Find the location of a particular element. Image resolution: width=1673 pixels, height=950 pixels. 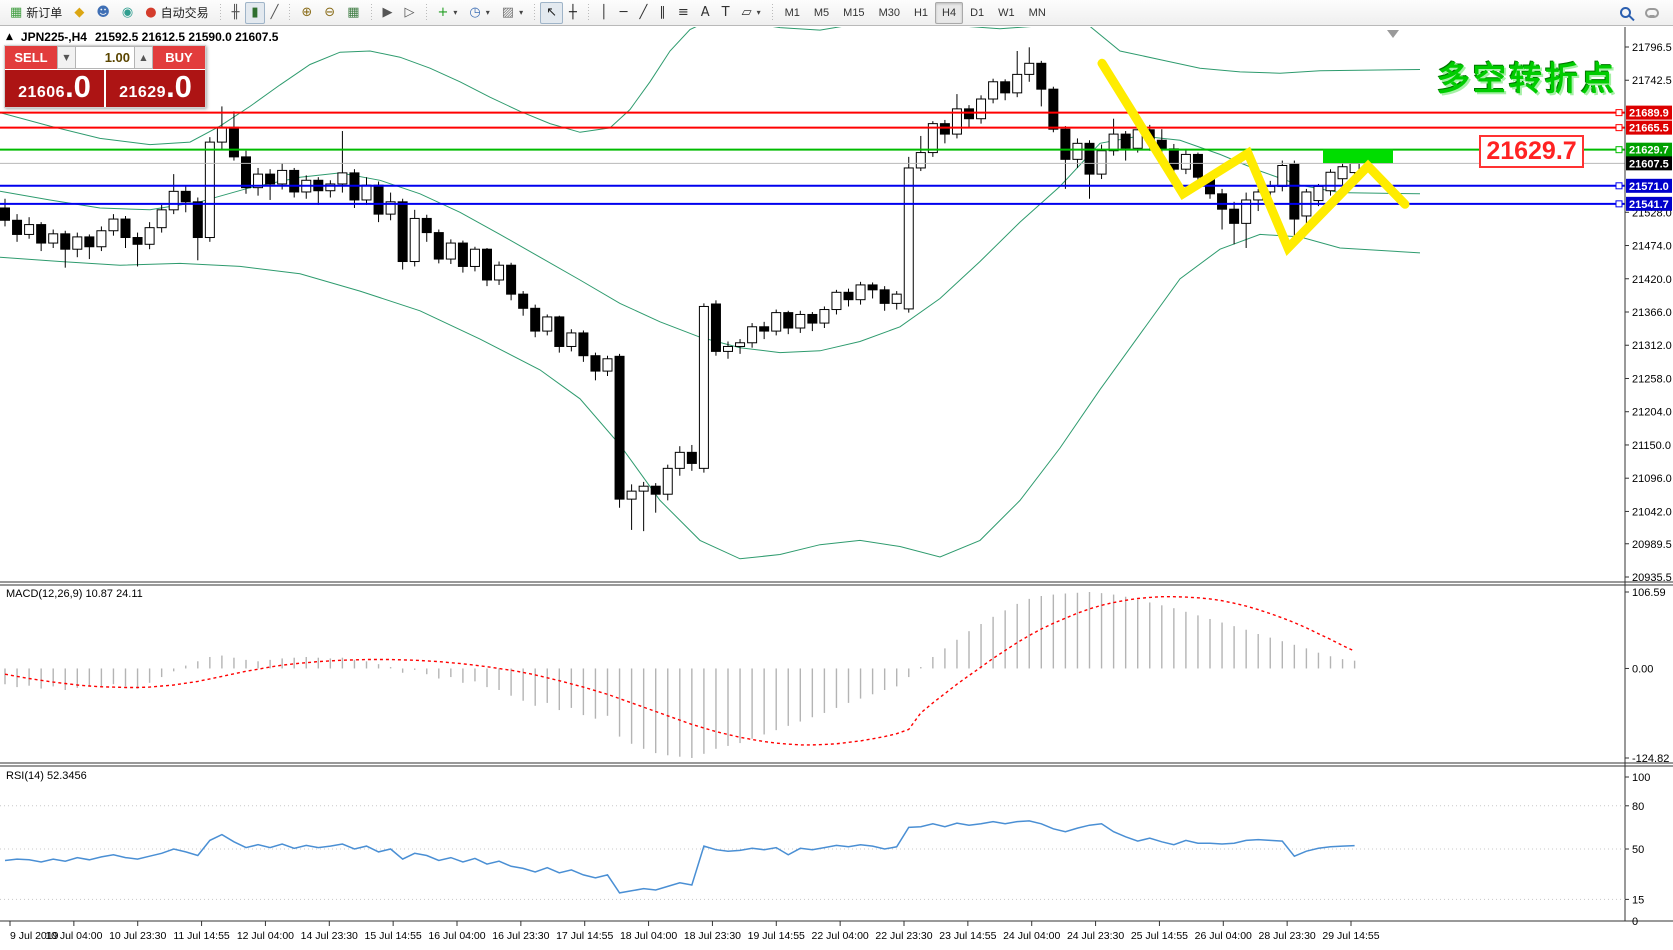

templates-button: ▨ ▾ is located at coordinates (512, 13).